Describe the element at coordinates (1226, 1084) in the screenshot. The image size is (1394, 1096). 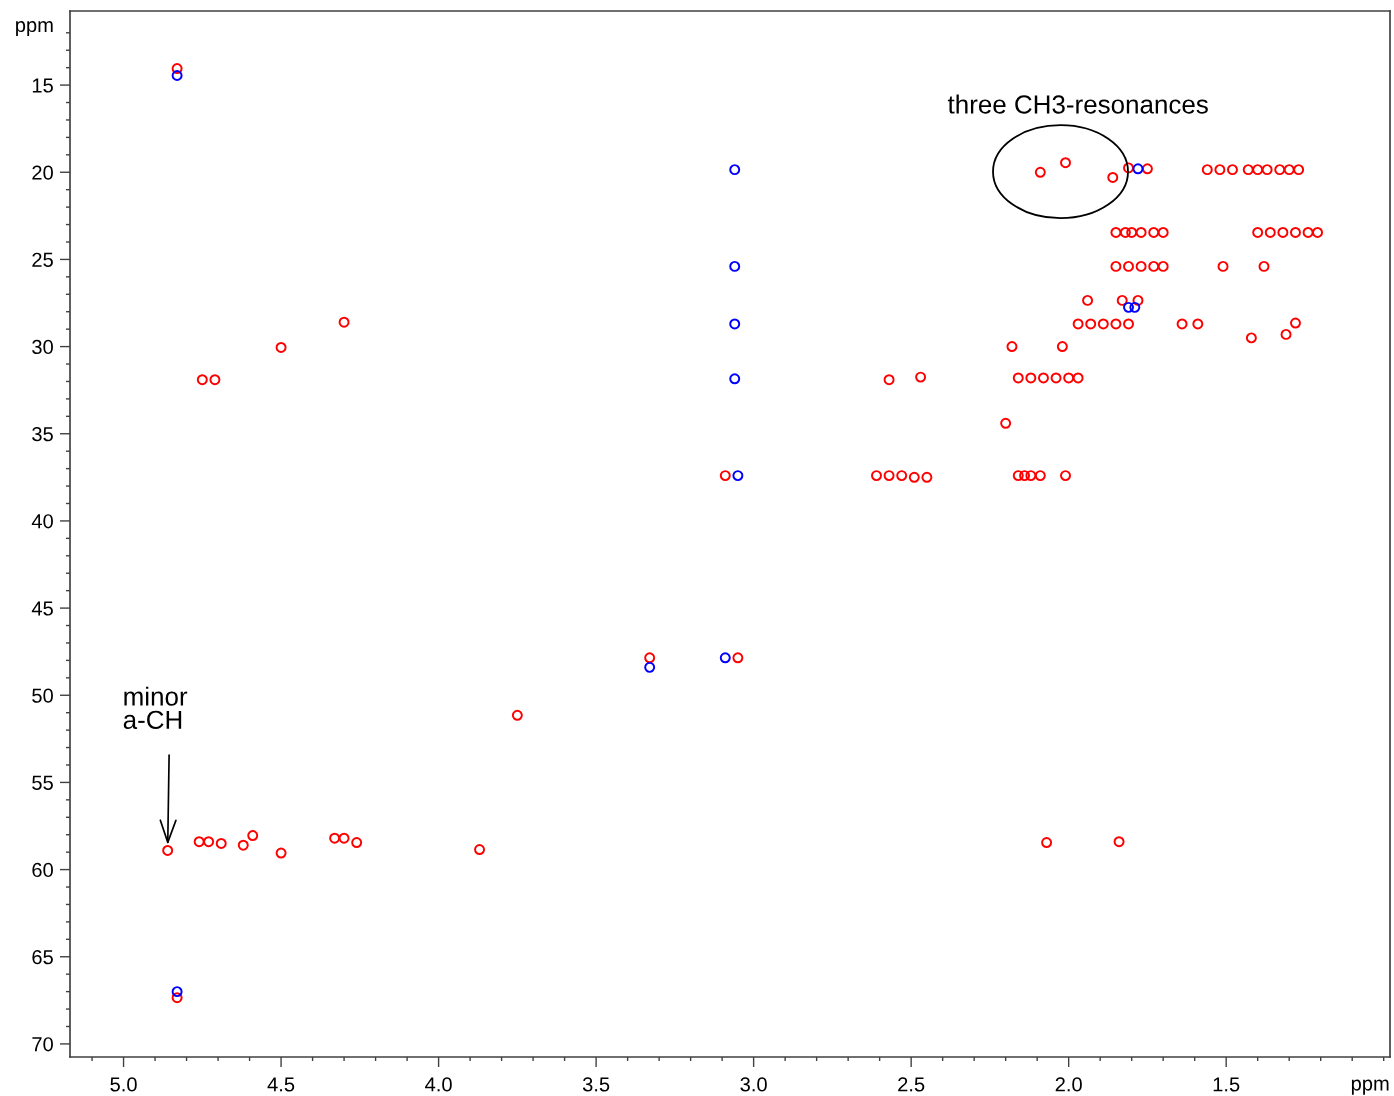
I see `x-tick-label: 1.5` at that location.